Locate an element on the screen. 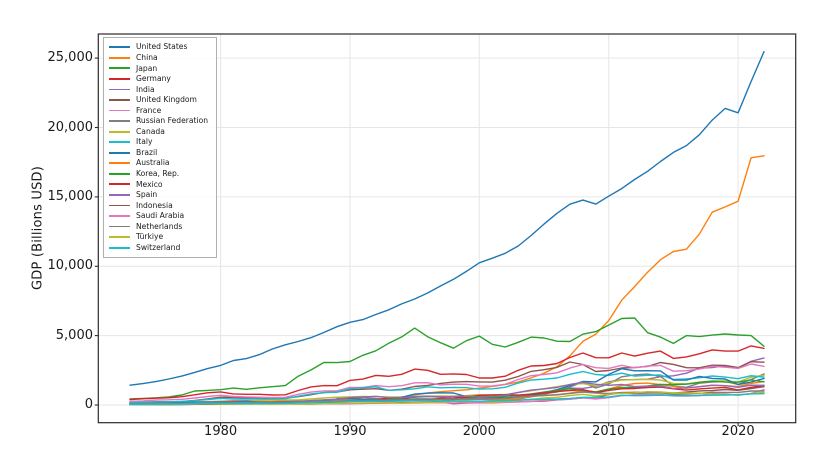 This screenshot has width=828, height=472. series-line-germany is located at coordinates (447, 373).